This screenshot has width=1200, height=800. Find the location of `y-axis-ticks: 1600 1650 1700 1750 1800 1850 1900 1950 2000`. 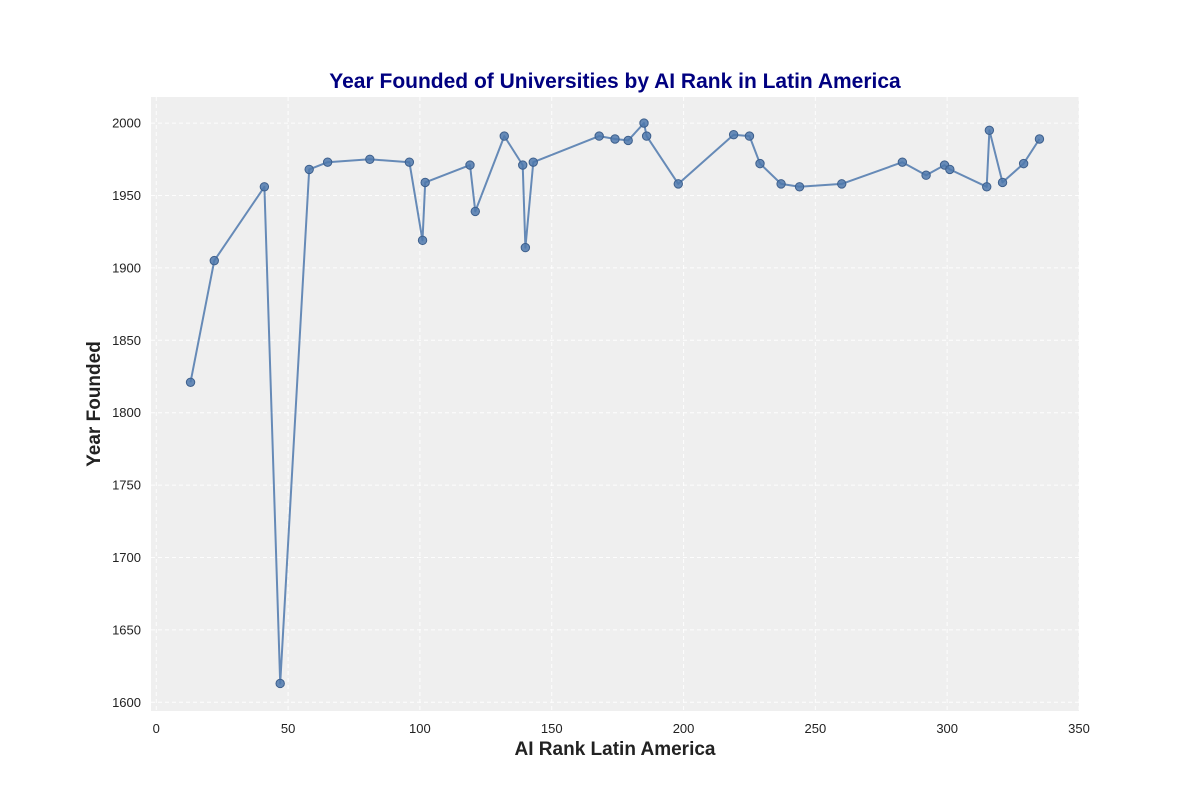

y-axis-ticks: 1600 1650 1700 1750 1800 1850 1900 1950 2000 is located at coordinates (126, 413).